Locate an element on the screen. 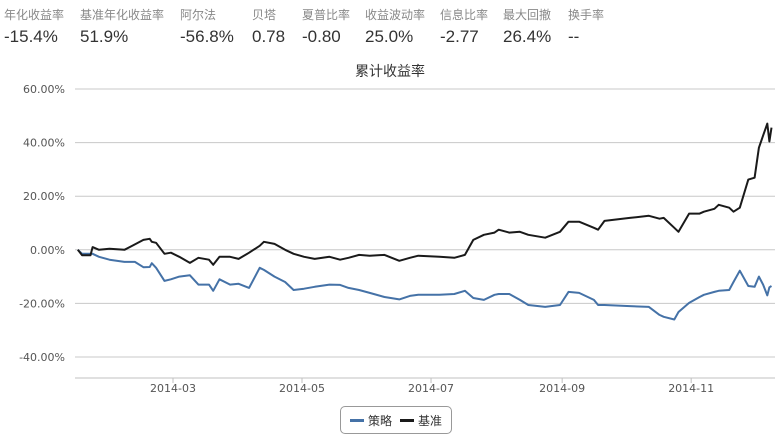 This screenshot has height=442, width=782. x-tick-label: 2014-05 is located at coordinates (302, 388).